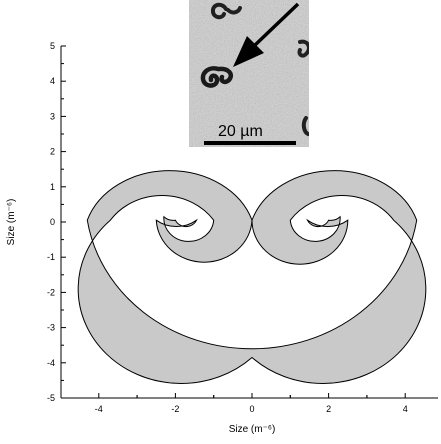 The image size is (441, 444). Describe the element at coordinates (251, 409) in the screenshot. I see `x-tick-label: 0` at that location.